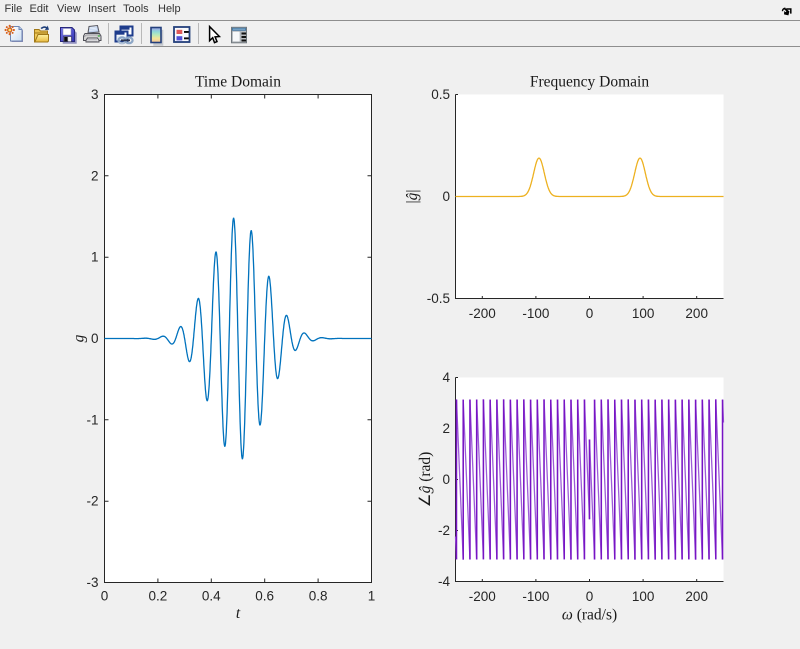  I want to click on svg-text: 4, so click(446, 377).